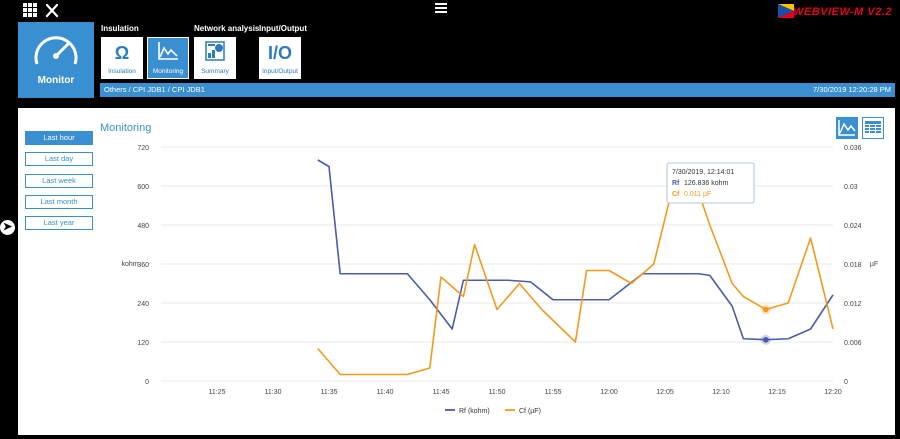  Describe the element at coordinates (329, 392) in the screenshot. I see `x-tick-label: 11:35` at that location.